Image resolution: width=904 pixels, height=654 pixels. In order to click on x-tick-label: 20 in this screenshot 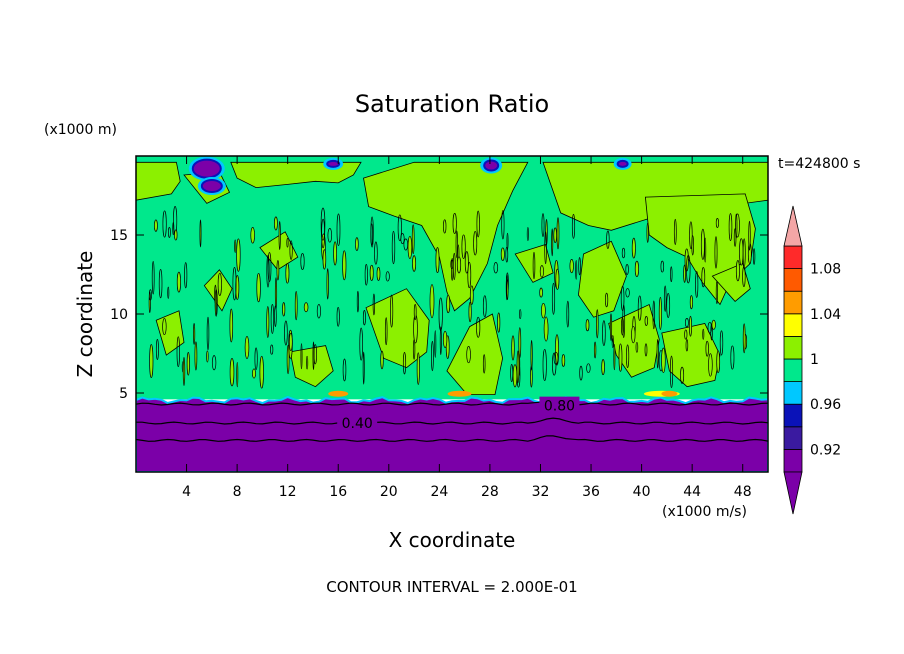, I will do `click(389, 492)`.